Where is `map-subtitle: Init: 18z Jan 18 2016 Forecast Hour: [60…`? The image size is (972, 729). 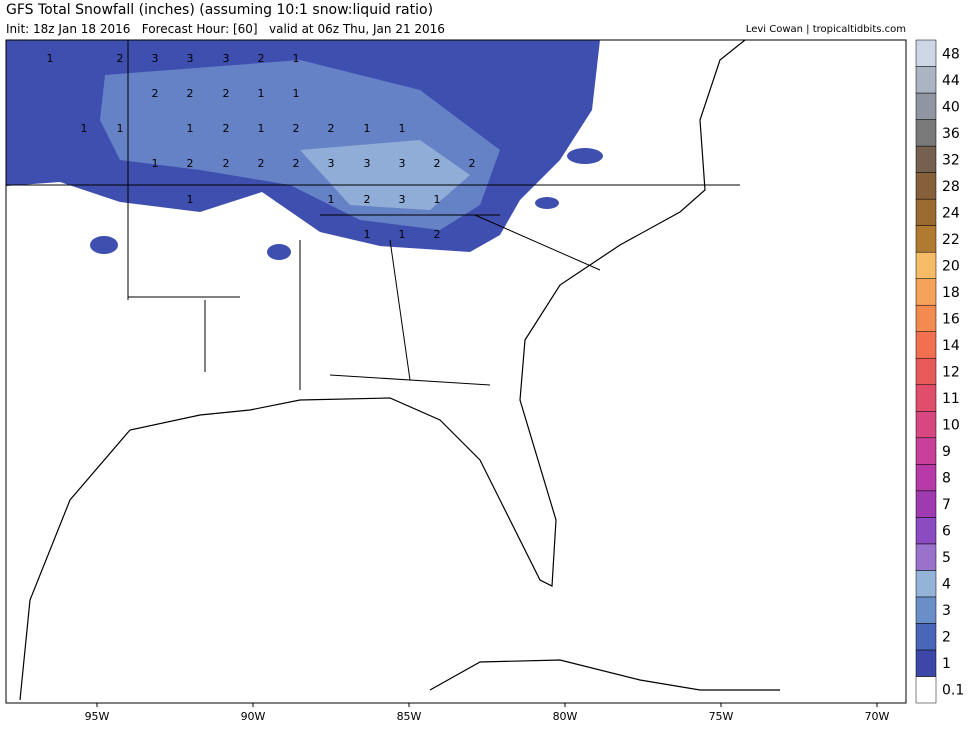 map-subtitle: Init: 18z Jan 18 2016 Forecast Hour: [60… is located at coordinates (225, 29).